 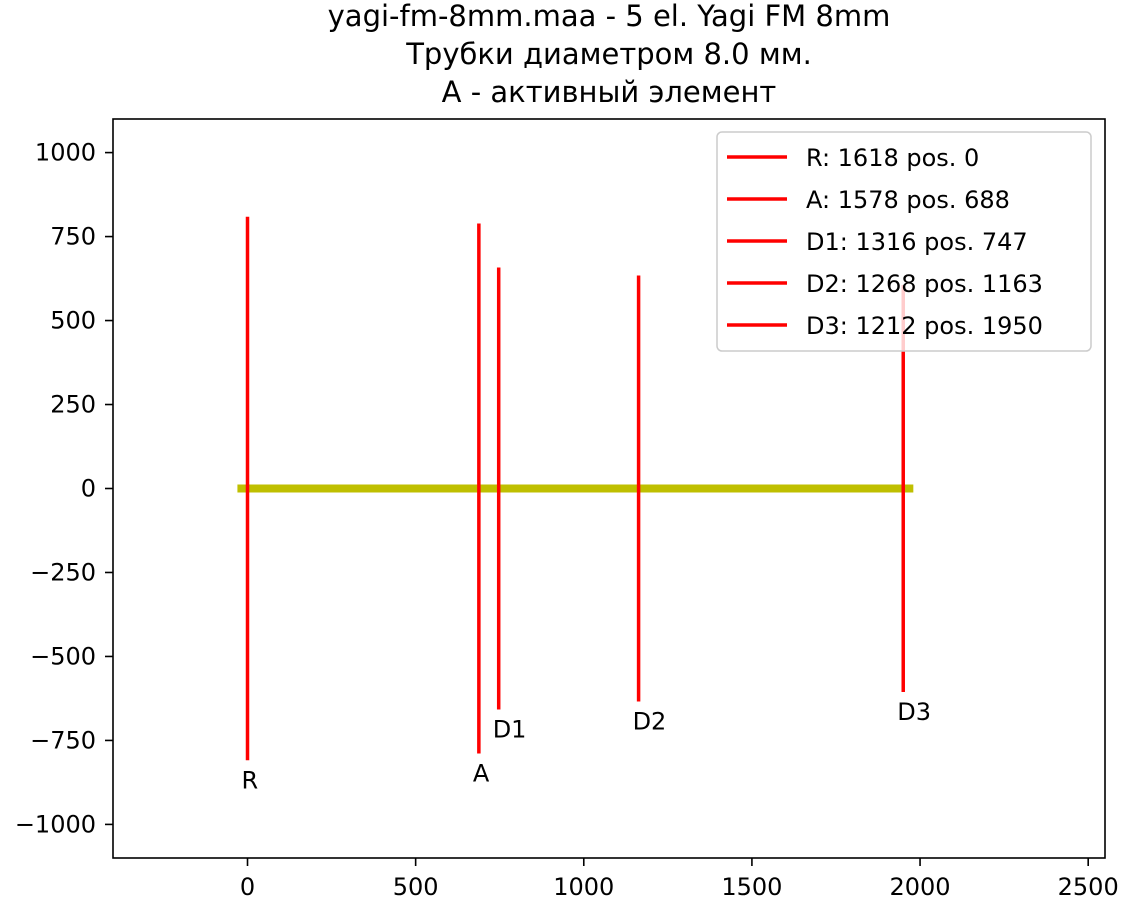 What do you see at coordinates (751, 887) in the screenshot?
I see `x-tick-label: 1500` at bounding box center [751, 887].